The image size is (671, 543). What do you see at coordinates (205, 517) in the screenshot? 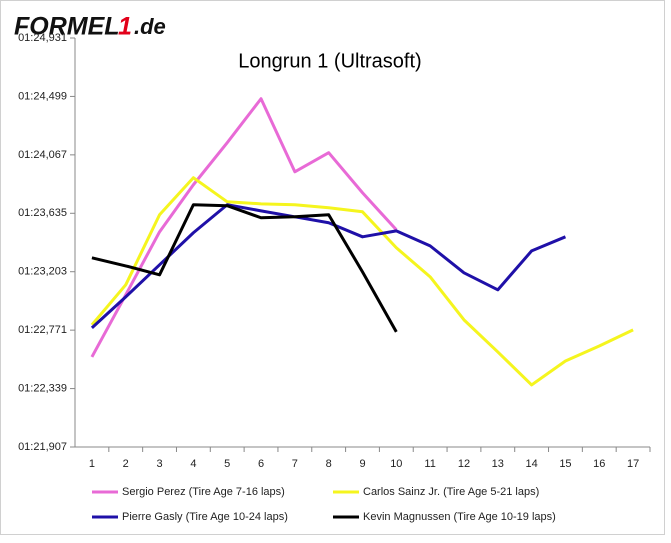
I see `legend-label: Pierre Gasly (Tire Age 10-24 laps)` at bounding box center [205, 517].